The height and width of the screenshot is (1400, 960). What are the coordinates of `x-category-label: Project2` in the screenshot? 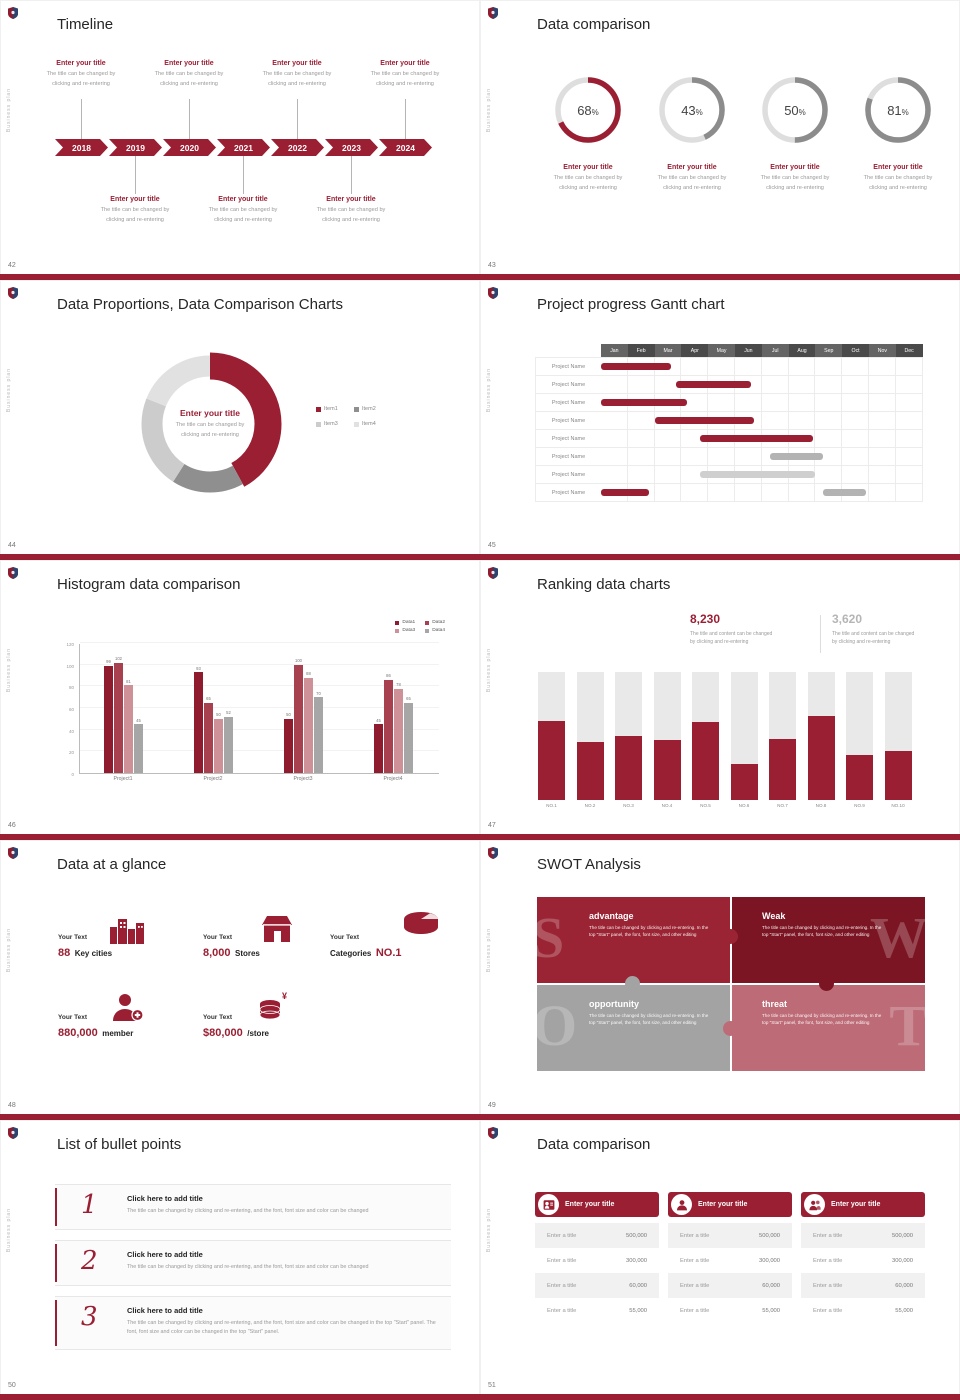 It's located at (213, 779).